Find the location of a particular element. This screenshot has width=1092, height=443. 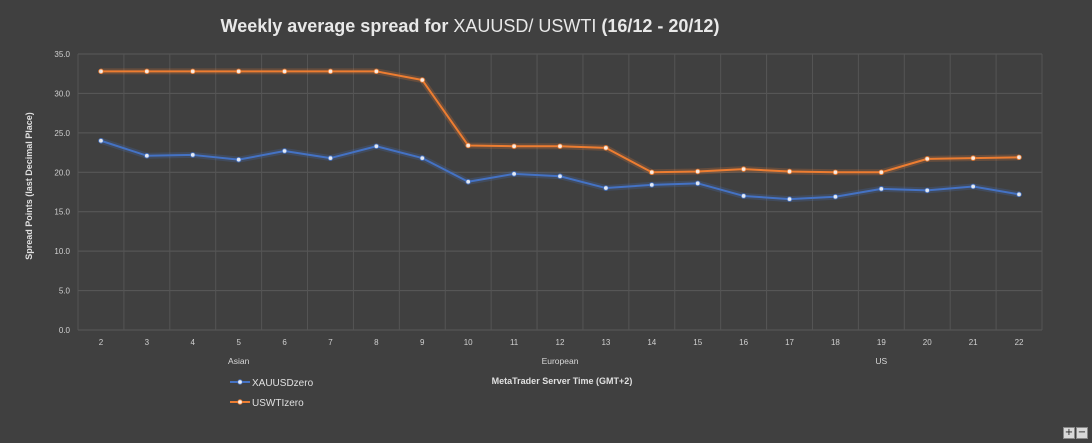

x-axis-title: MetaTrader Server Time (GMT+2) is located at coordinates (562, 381).